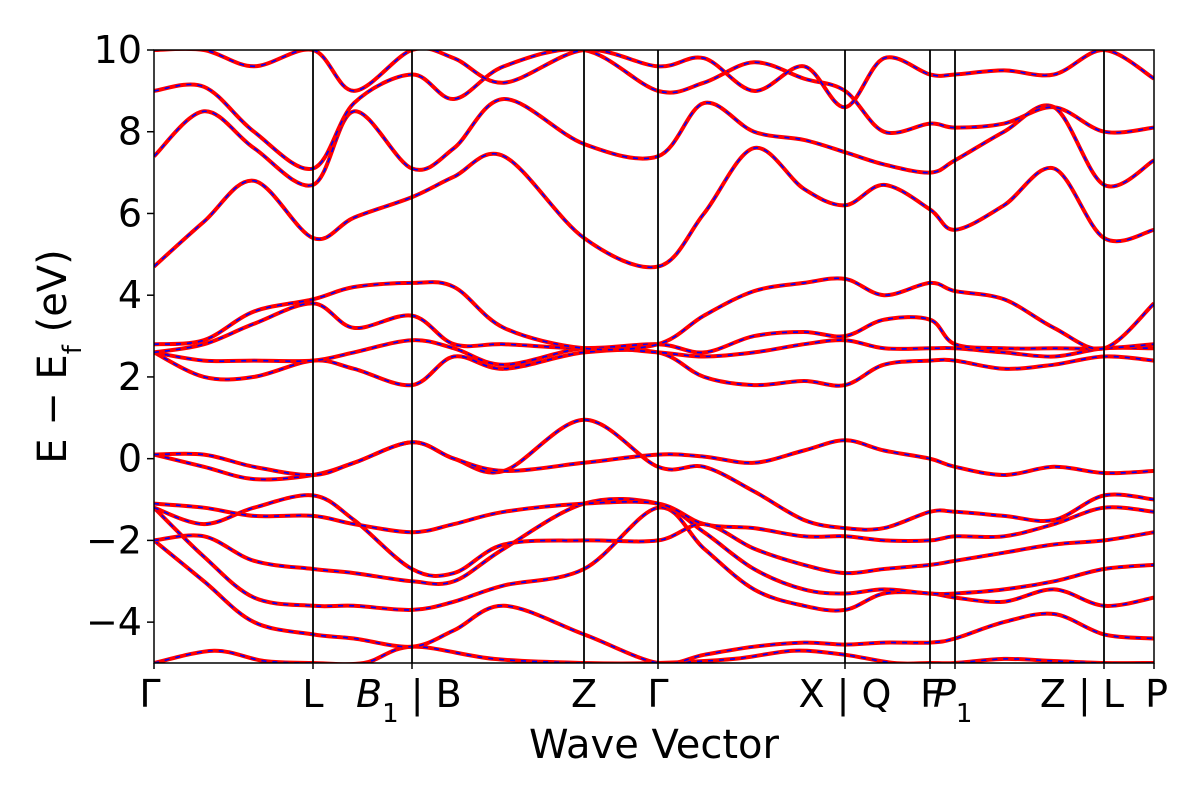 The image size is (1200, 800). What do you see at coordinates (1082, 694) in the screenshot?
I see `x-tick-label-9: Z | L` at bounding box center [1082, 694].